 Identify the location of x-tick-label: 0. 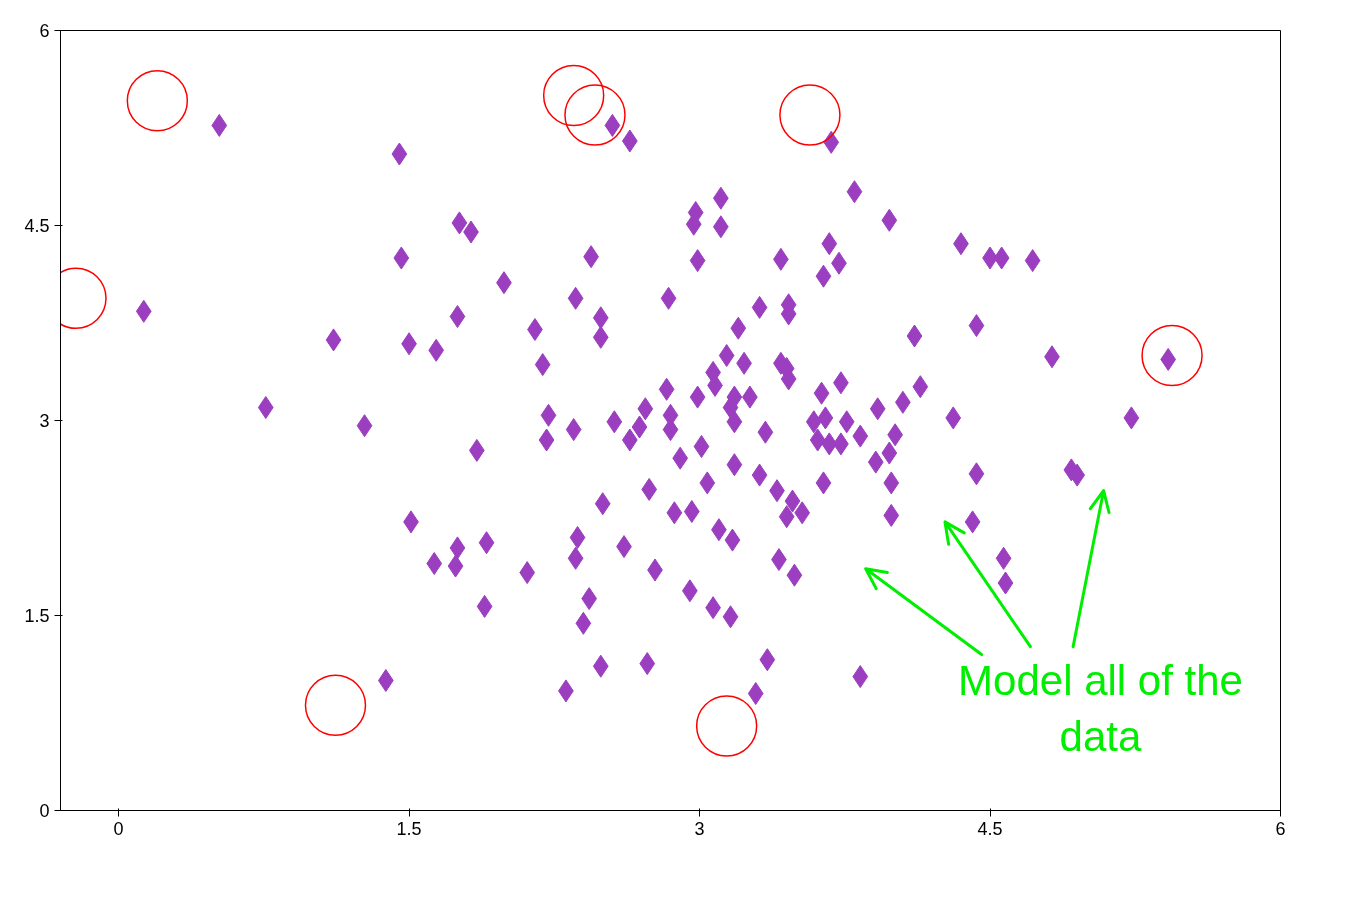
(118, 828).